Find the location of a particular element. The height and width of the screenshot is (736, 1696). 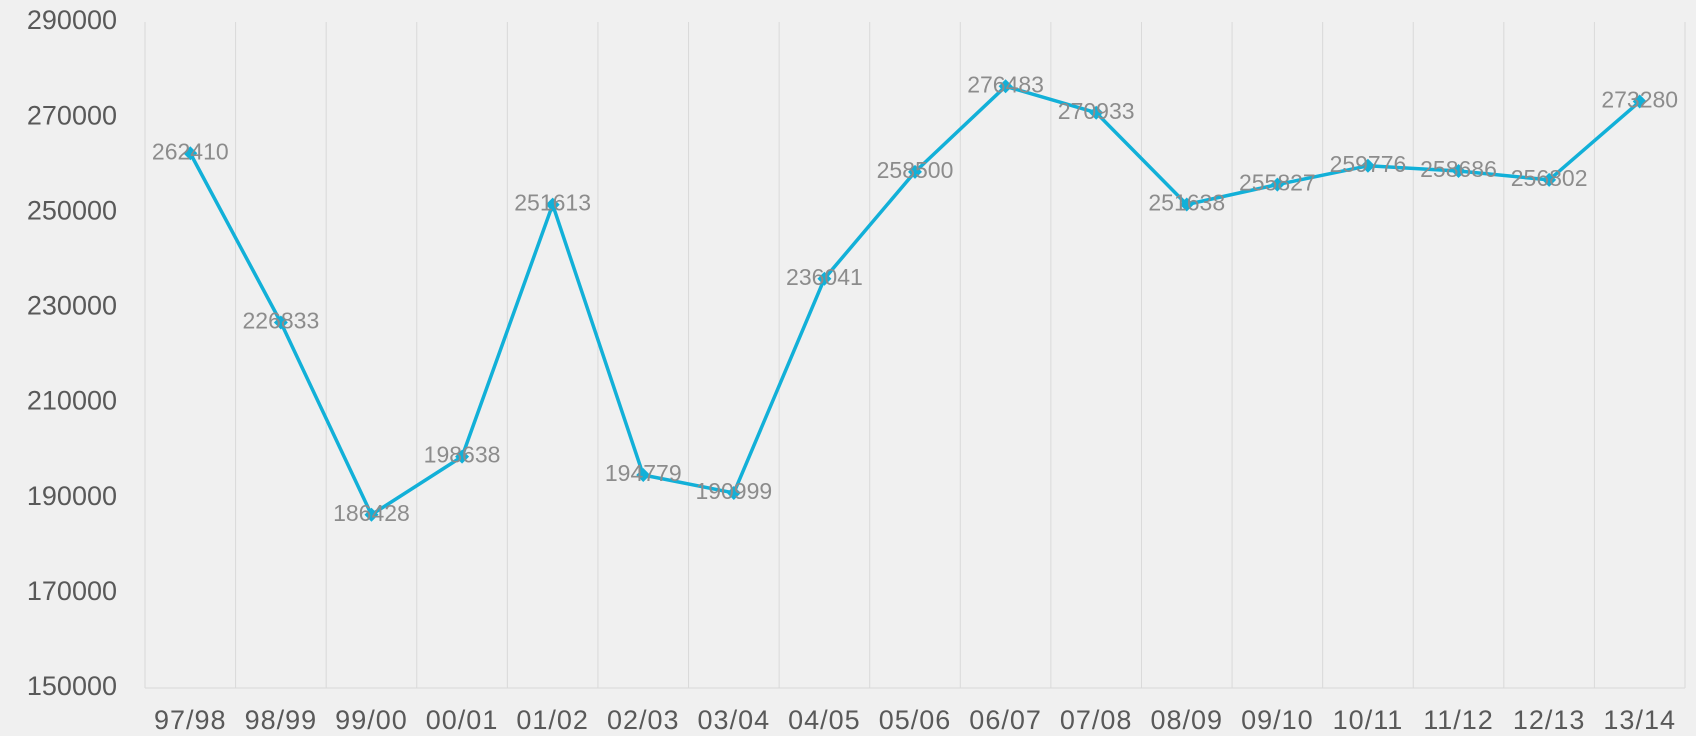

data-label: 270933 is located at coordinates (1096, 111).